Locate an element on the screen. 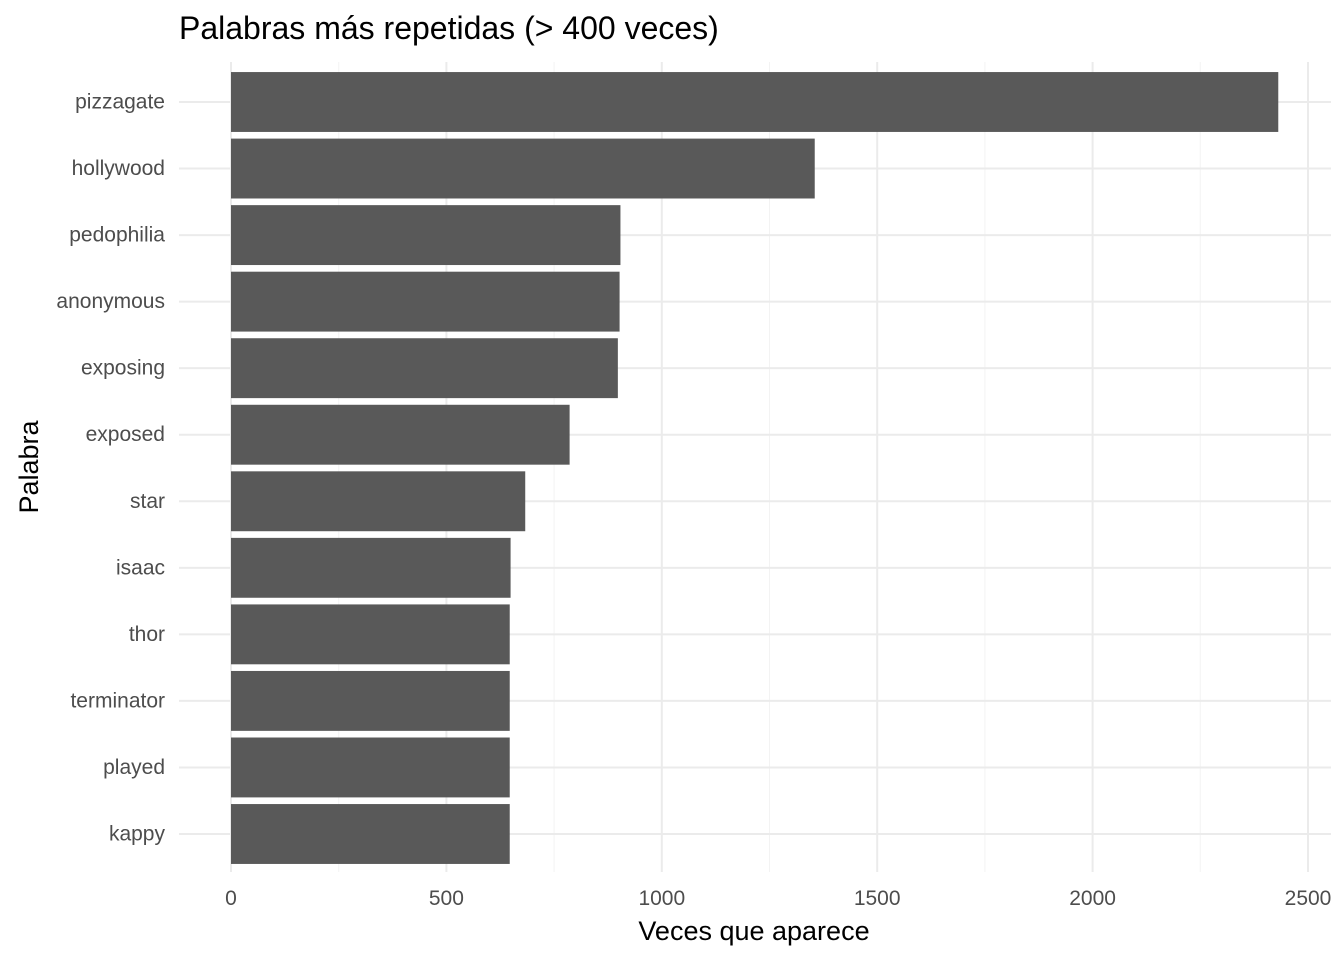 The width and height of the screenshot is (1344, 960). y-tick-label: anonymous is located at coordinates (110, 301).